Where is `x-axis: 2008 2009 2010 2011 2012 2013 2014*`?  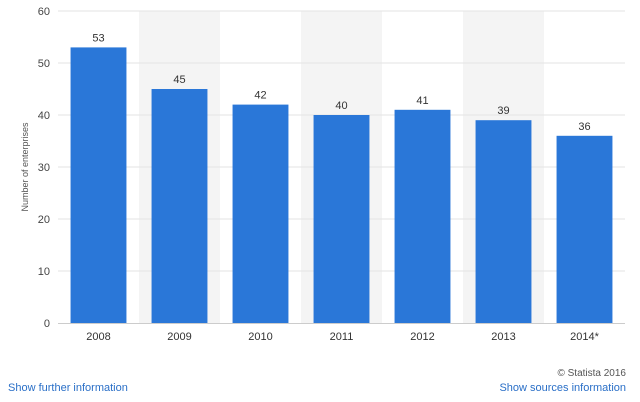 x-axis: 2008 2009 2010 2011 2012 2013 2014* is located at coordinates (342, 337).